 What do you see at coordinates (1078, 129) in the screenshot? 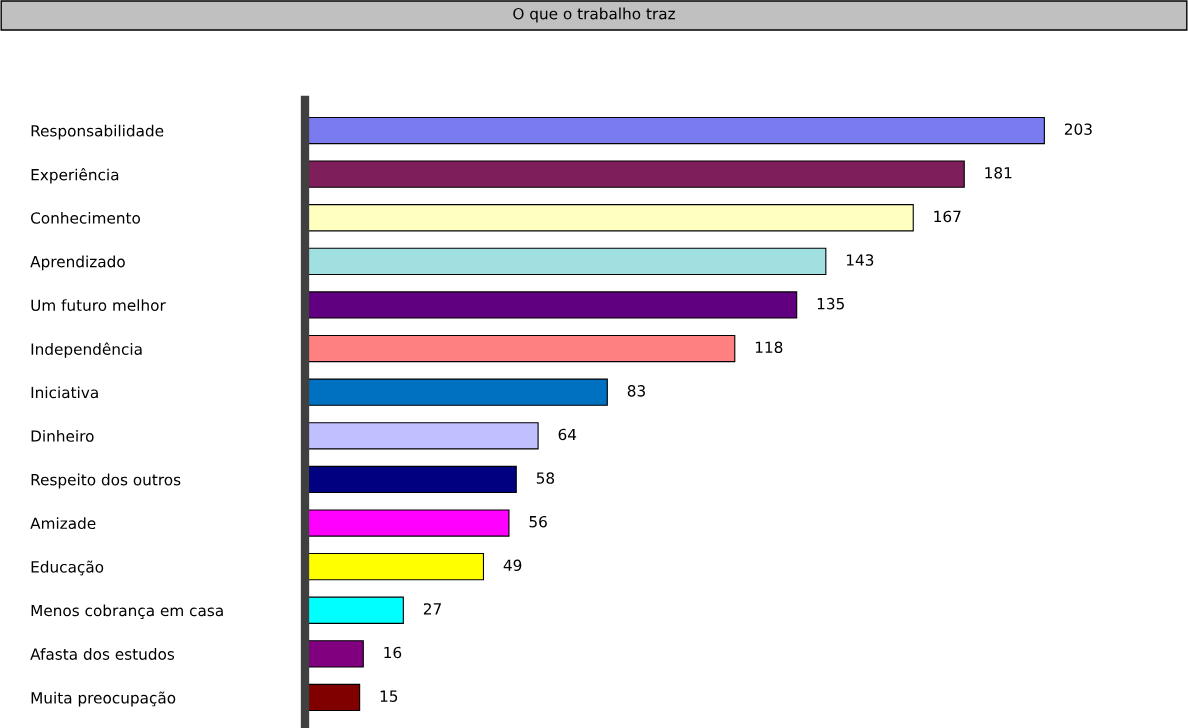
I see `data-label: 203` at bounding box center [1078, 129].